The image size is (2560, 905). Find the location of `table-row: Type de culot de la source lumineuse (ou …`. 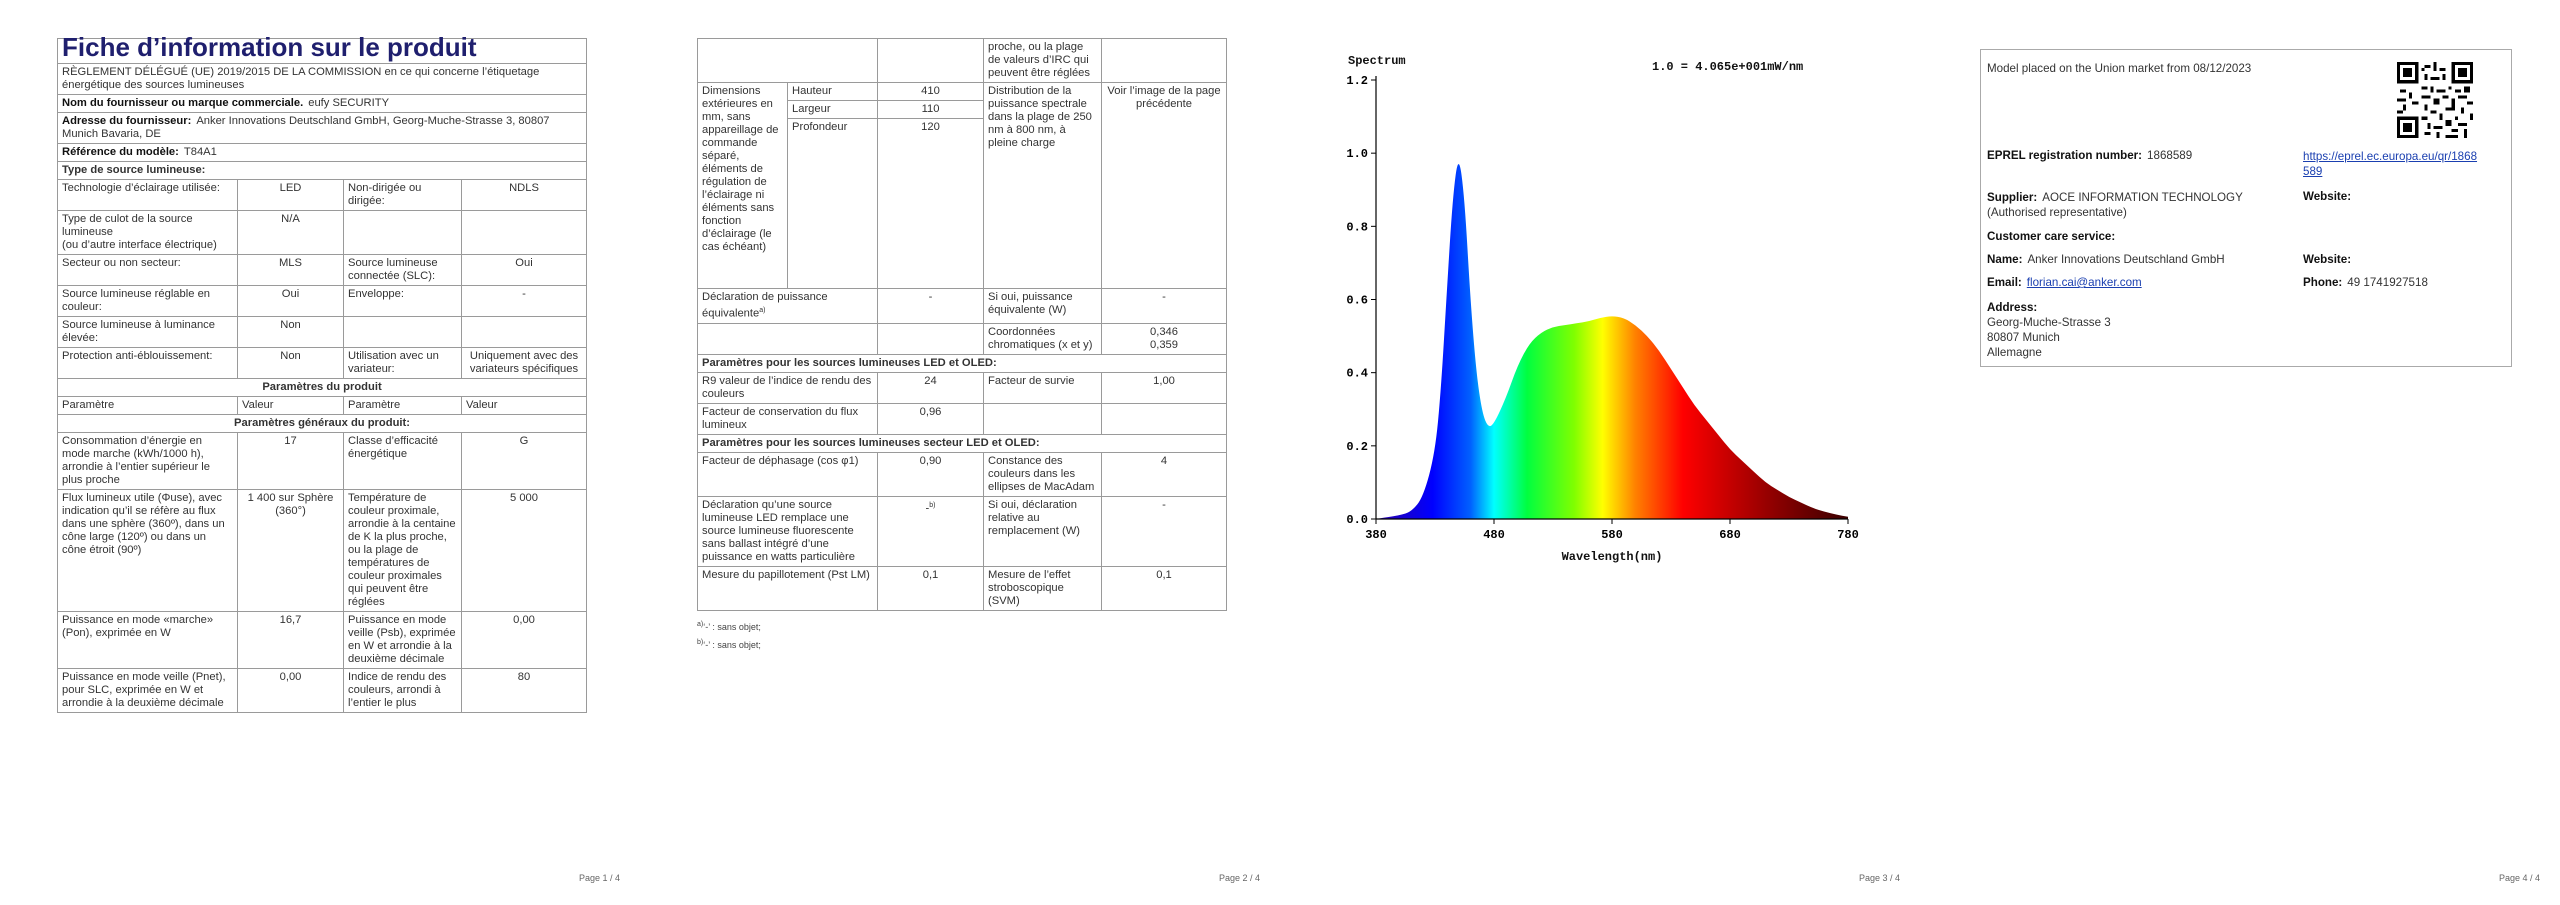

table-row: Type de culot de la source lumineuse (ou … is located at coordinates (322, 232).